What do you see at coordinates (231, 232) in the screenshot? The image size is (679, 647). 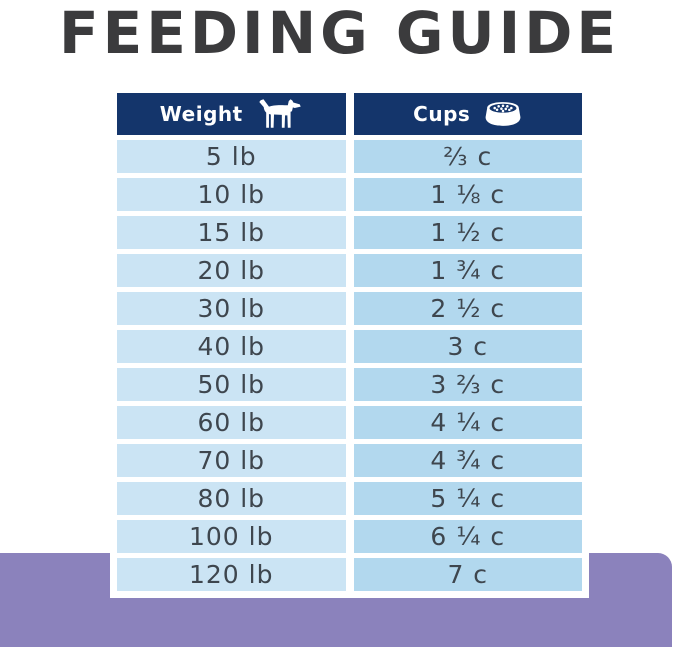 I see `weight-cell: 15 lb` at bounding box center [231, 232].